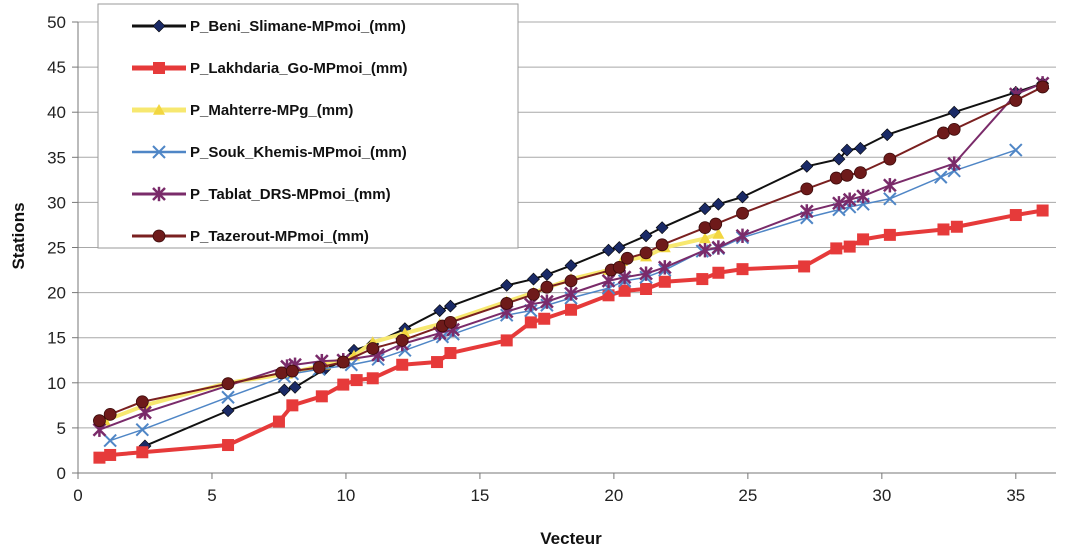 The height and width of the screenshot is (553, 1070). What do you see at coordinates (279, 236) in the screenshot?
I see `legend-label: P_Tazerout-MPmoi_(mm)` at bounding box center [279, 236].